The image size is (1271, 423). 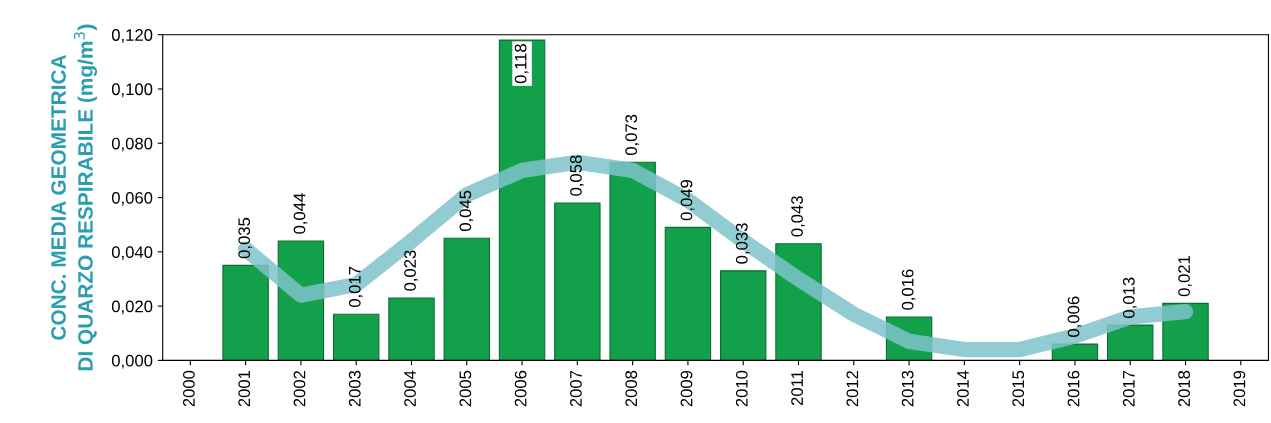 What do you see at coordinates (1074, 316) in the screenshot?
I see `data-label: 0,006` at bounding box center [1074, 316].